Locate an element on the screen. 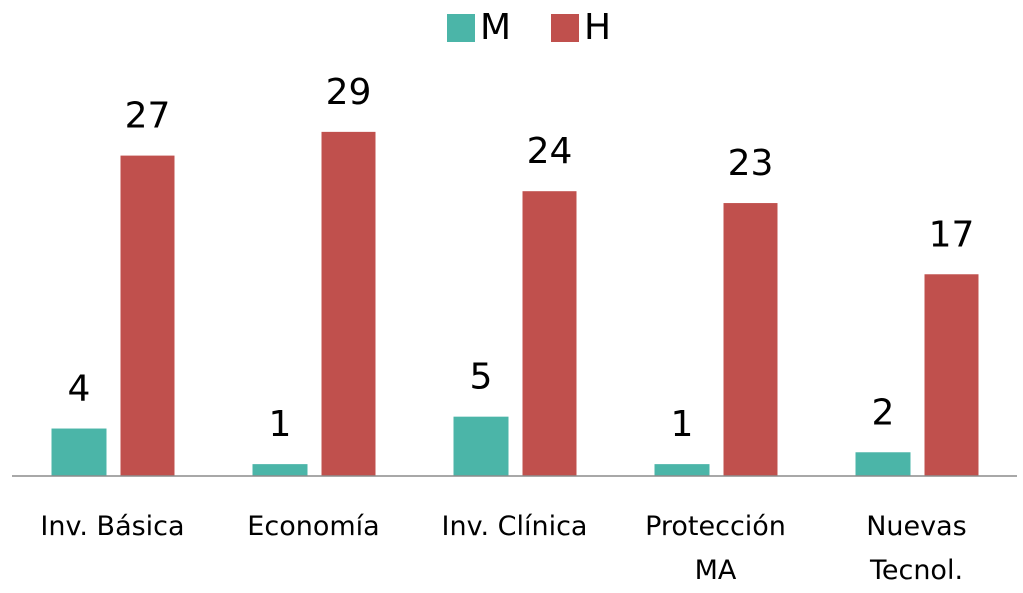 The height and width of the screenshot is (593, 1023). x-tick-label: Inv. Básica is located at coordinates (112, 526).